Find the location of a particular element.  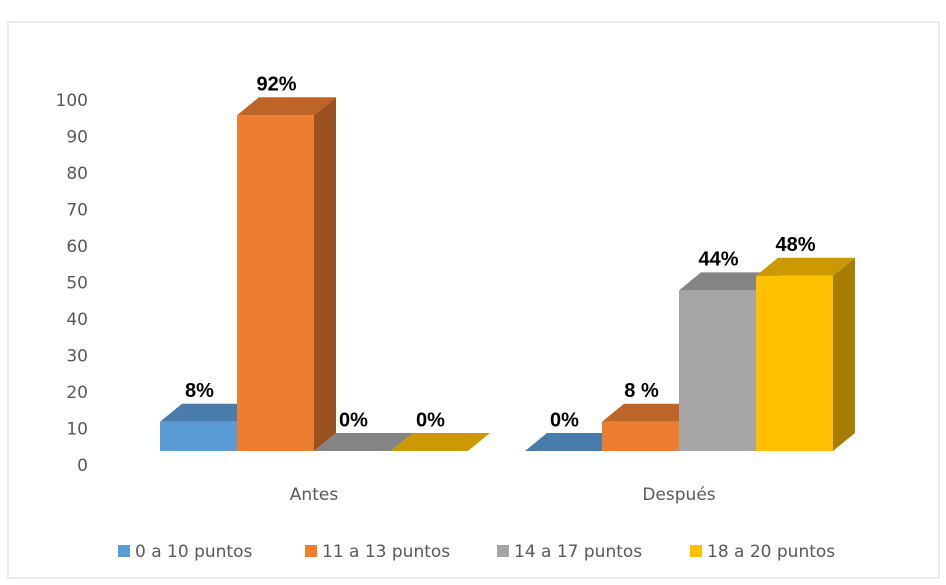

value-label: 44% is located at coordinates (718, 260).